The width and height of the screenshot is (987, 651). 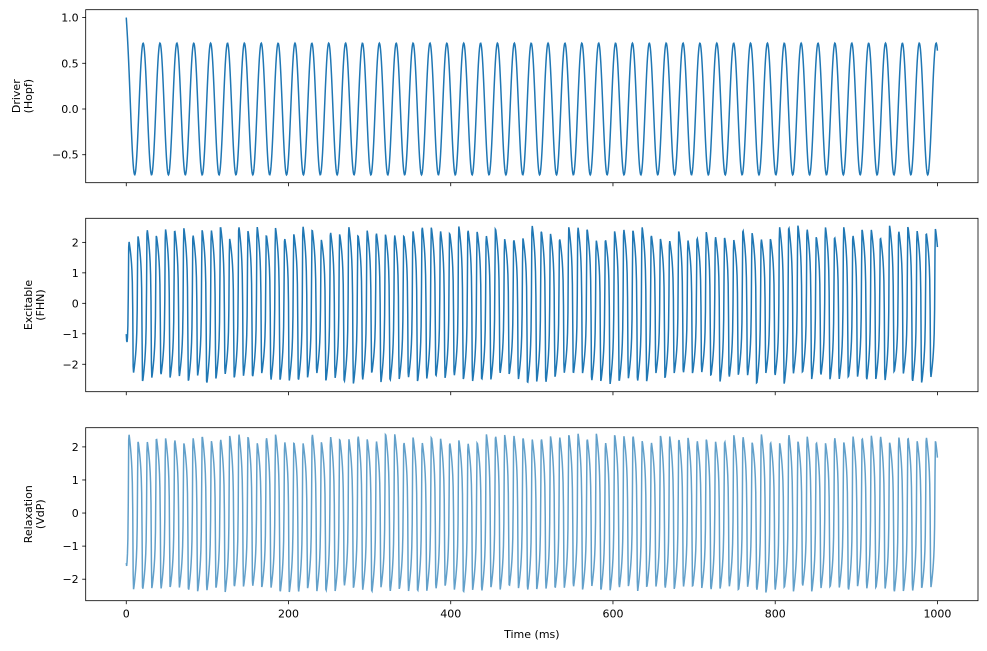 What do you see at coordinates (28, 96) in the screenshot?
I see `ylabel: (Hopf)` at bounding box center [28, 96].